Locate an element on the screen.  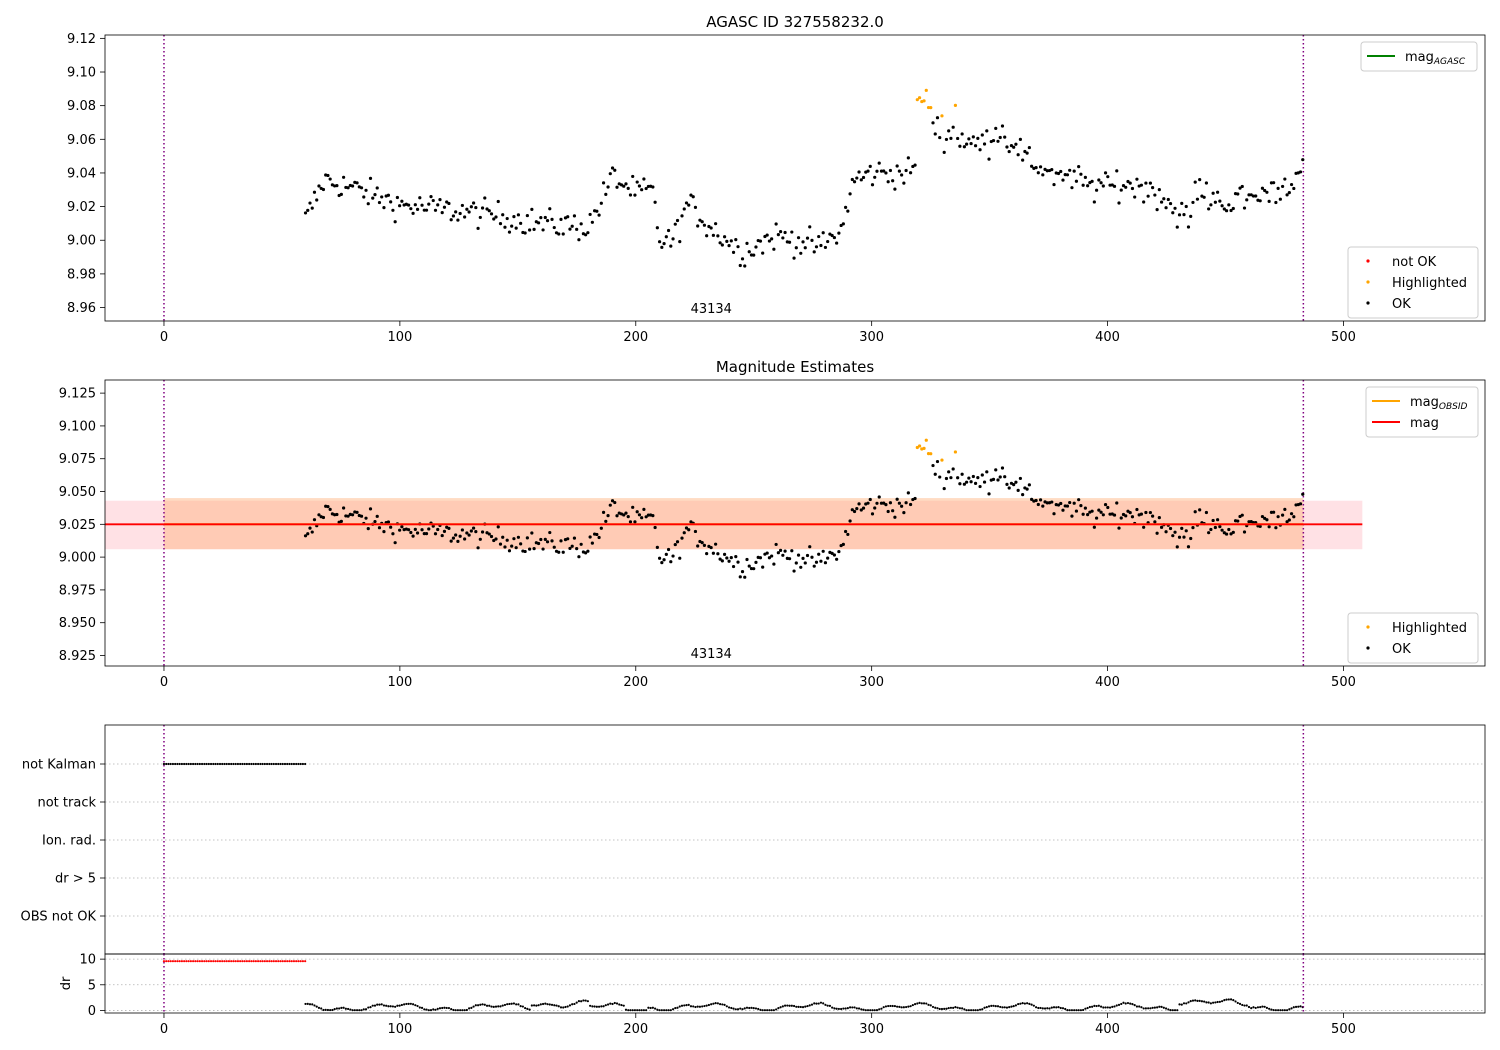
dr-y-tick-label: 0 is located at coordinates (92, 1011).